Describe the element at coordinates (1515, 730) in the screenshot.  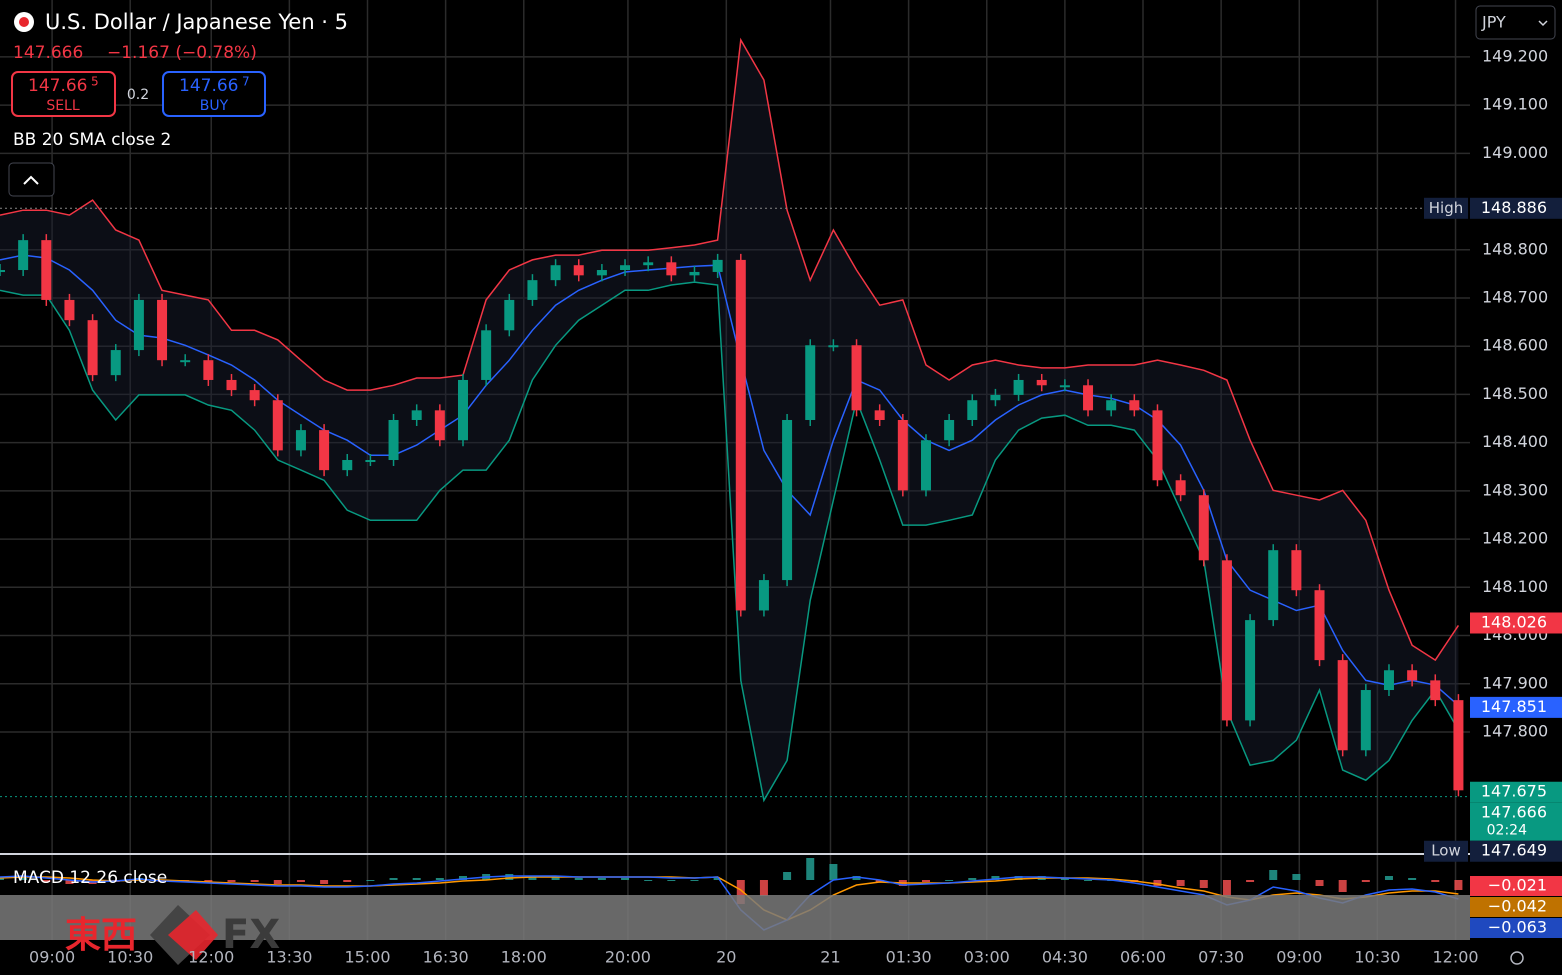
I see `y-tick-label: 147.800` at that location.